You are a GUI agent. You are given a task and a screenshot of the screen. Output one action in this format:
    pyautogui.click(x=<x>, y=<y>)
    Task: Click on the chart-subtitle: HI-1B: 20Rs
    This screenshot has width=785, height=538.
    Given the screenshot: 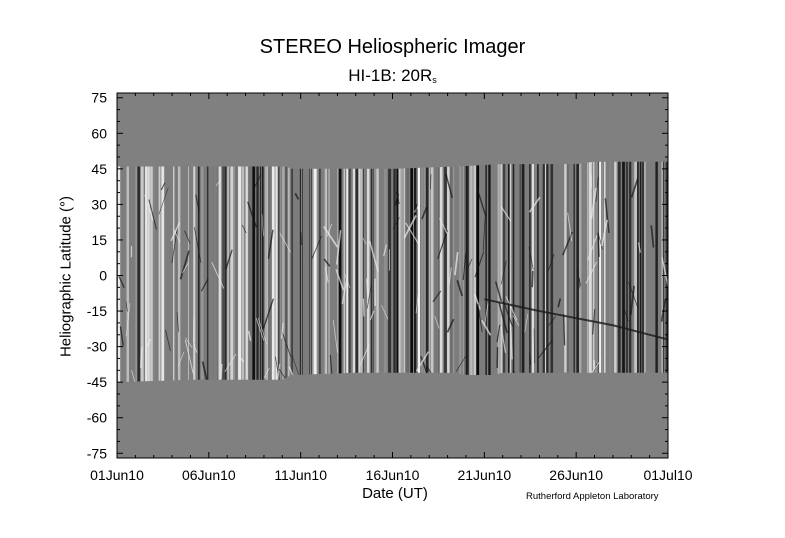 What is the action you would take?
    pyautogui.click(x=392, y=76)
    